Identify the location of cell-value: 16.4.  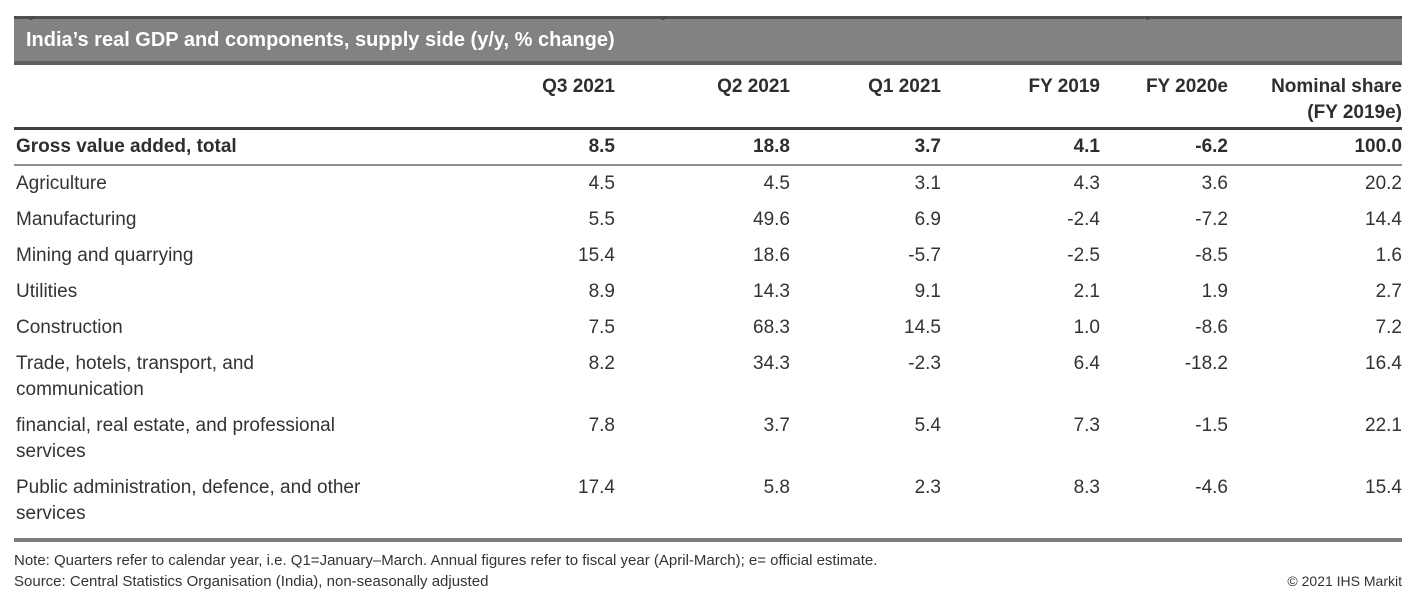
(1383, 363).